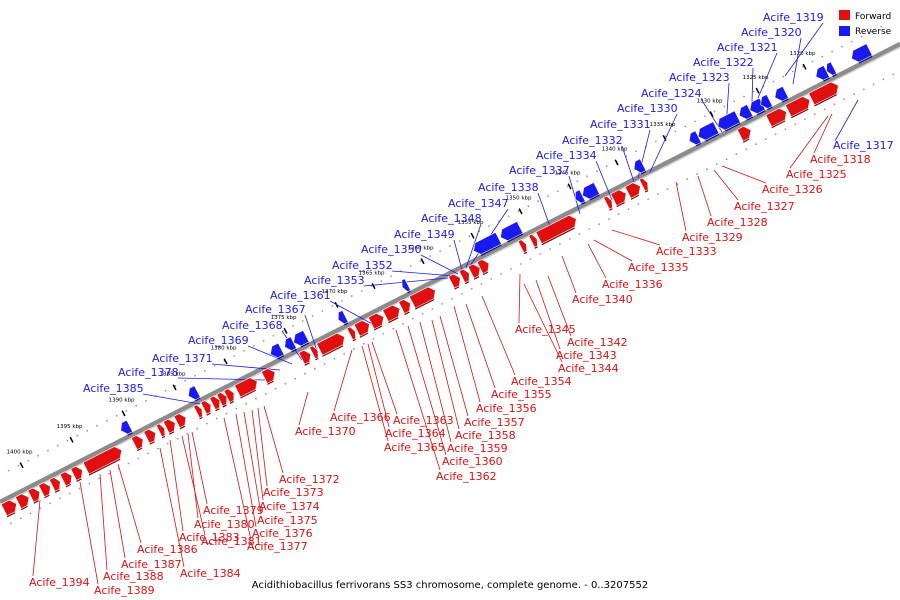  What do you see at coordinates (167, 549) in the screenshot?
I see `gene-label-acife-1386: Acife_1386` at bounding box center [167, 549].